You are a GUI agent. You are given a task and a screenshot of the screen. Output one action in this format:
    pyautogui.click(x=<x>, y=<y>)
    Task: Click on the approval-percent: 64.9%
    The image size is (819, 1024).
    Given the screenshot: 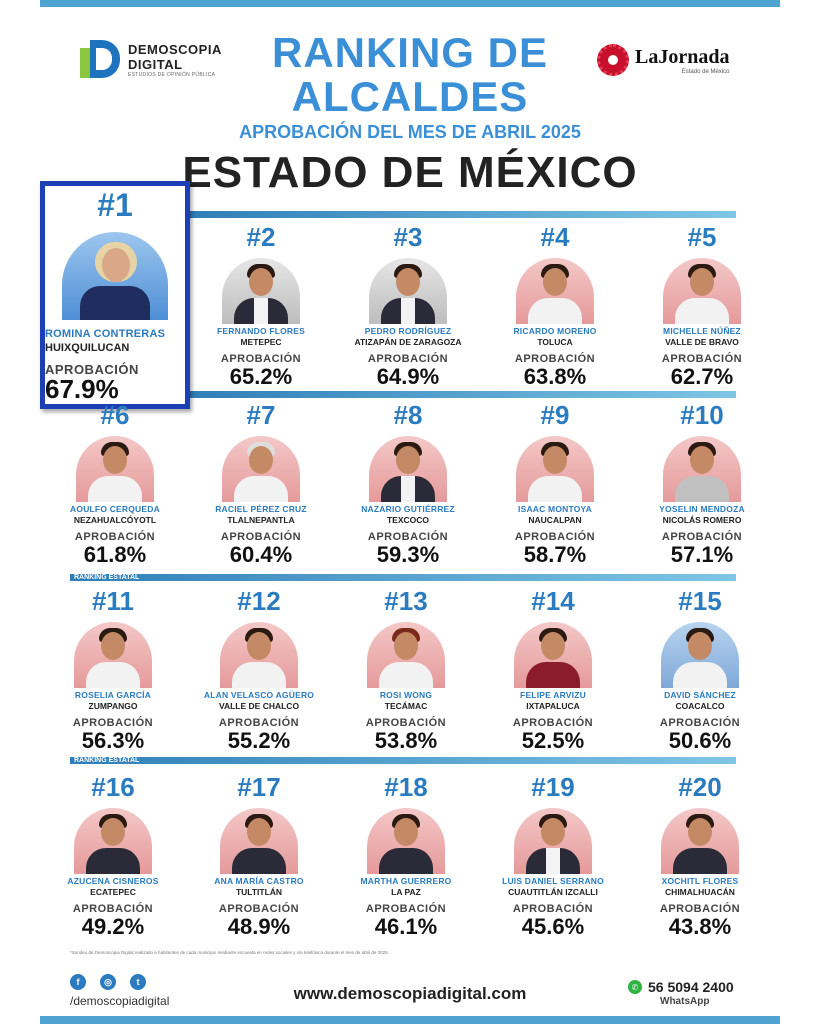 What is the action you would take?
    pyautogui.click(x=408, y=376)
    